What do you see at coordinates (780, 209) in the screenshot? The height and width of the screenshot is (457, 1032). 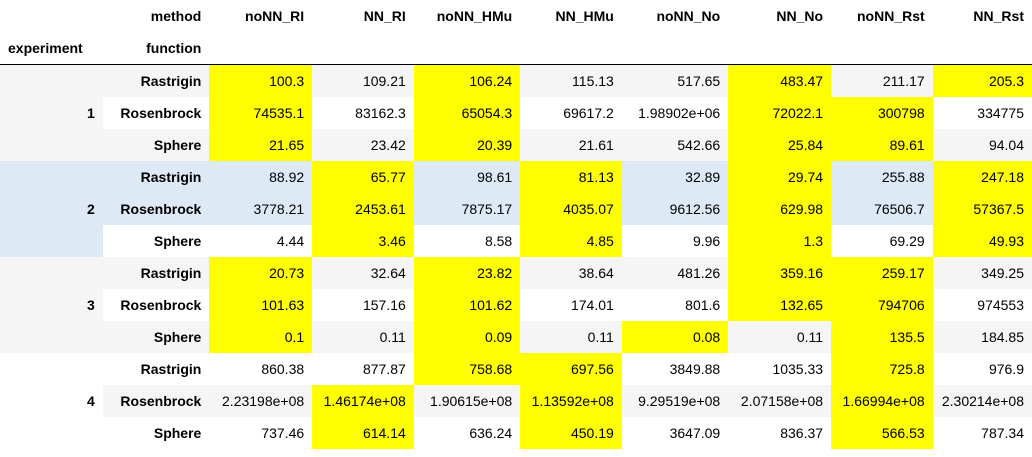 I see `table-cell: 629.98` at bounding box center [780, 209].